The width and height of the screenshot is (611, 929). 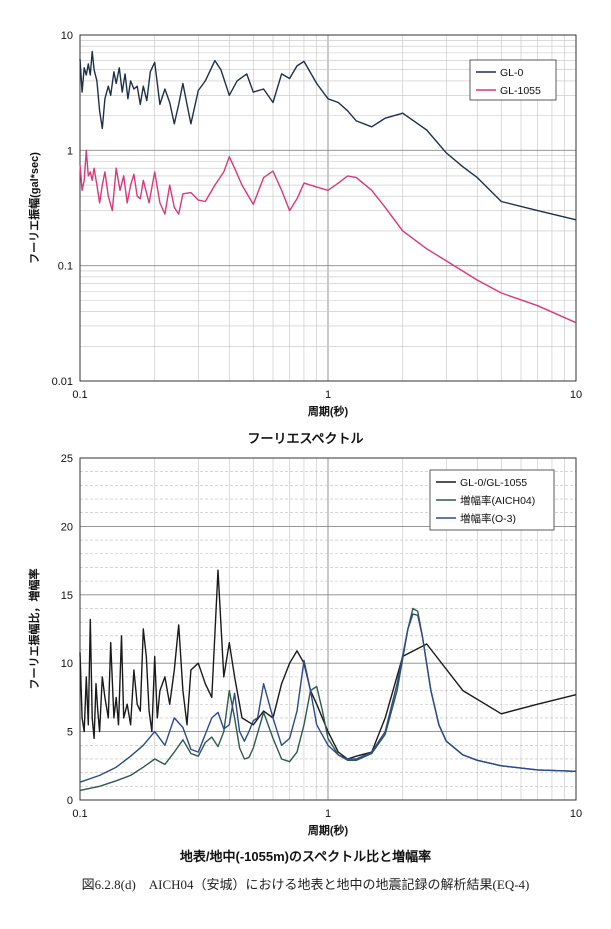 What do you see at coordinates (520, 91) in the screenshot?
I see `chart1-legend-label-2: GL-1055` at bounding box center [520, 91].